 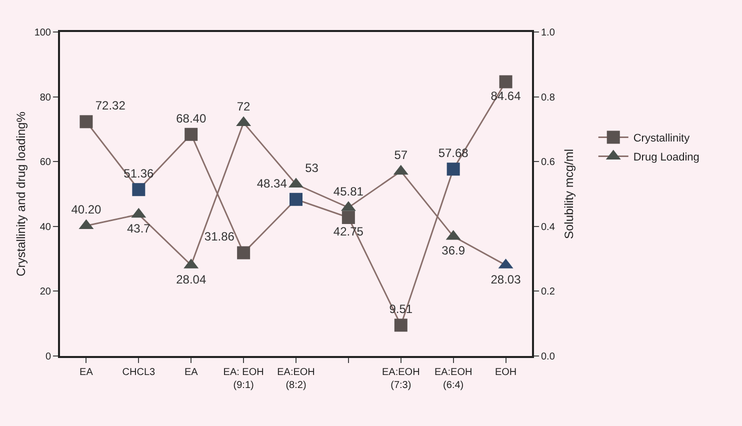 I want to click on y2-tick-label: 0.4, so click(x=548, y=227).